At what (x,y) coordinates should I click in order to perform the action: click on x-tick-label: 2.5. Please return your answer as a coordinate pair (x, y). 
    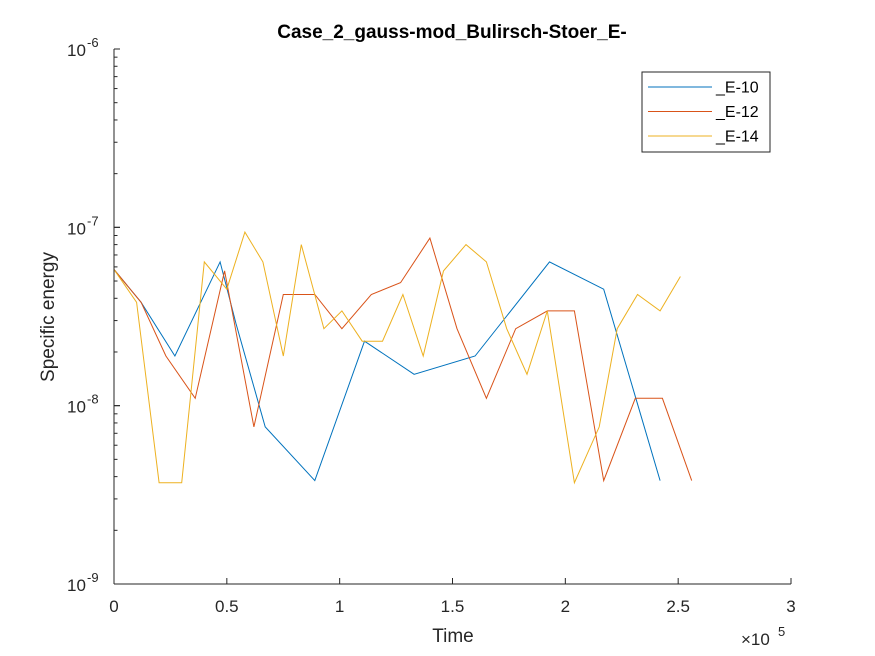
    Looking at the image, I should click on (678, 606).